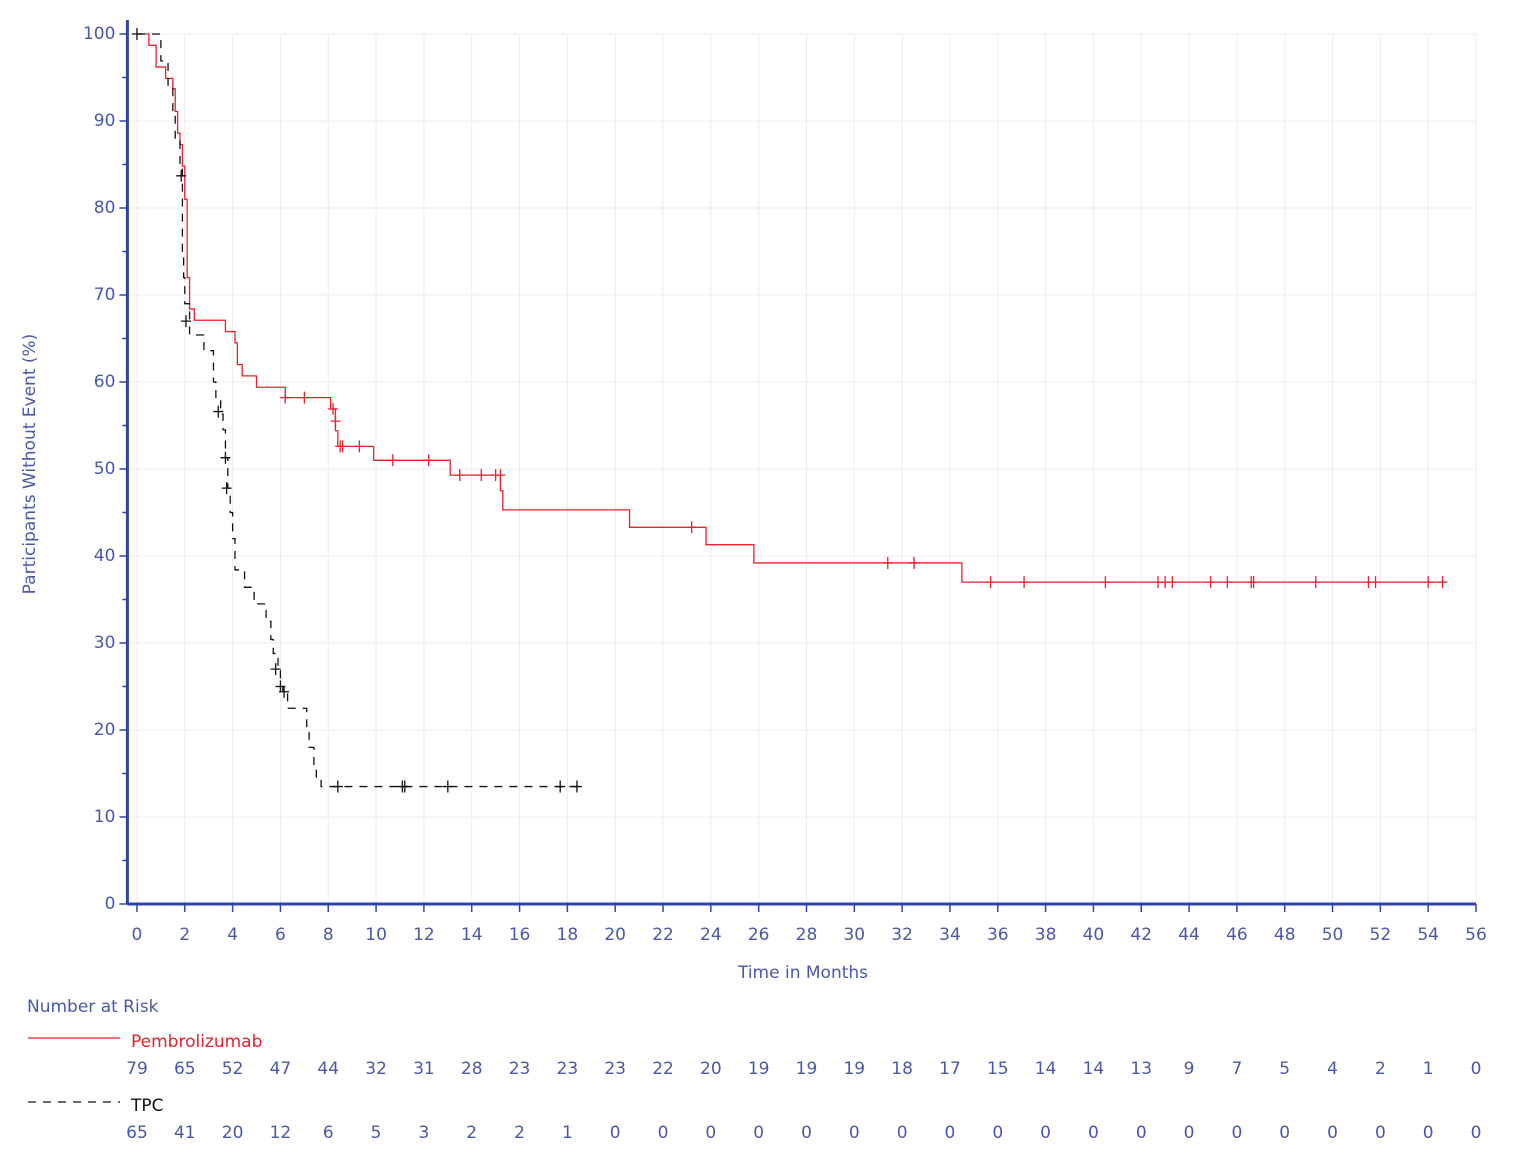  What do you see at coordinates (105, 208) in the screenshot?
I see `y-tick-label: 80` at bounding box center [105, 208].